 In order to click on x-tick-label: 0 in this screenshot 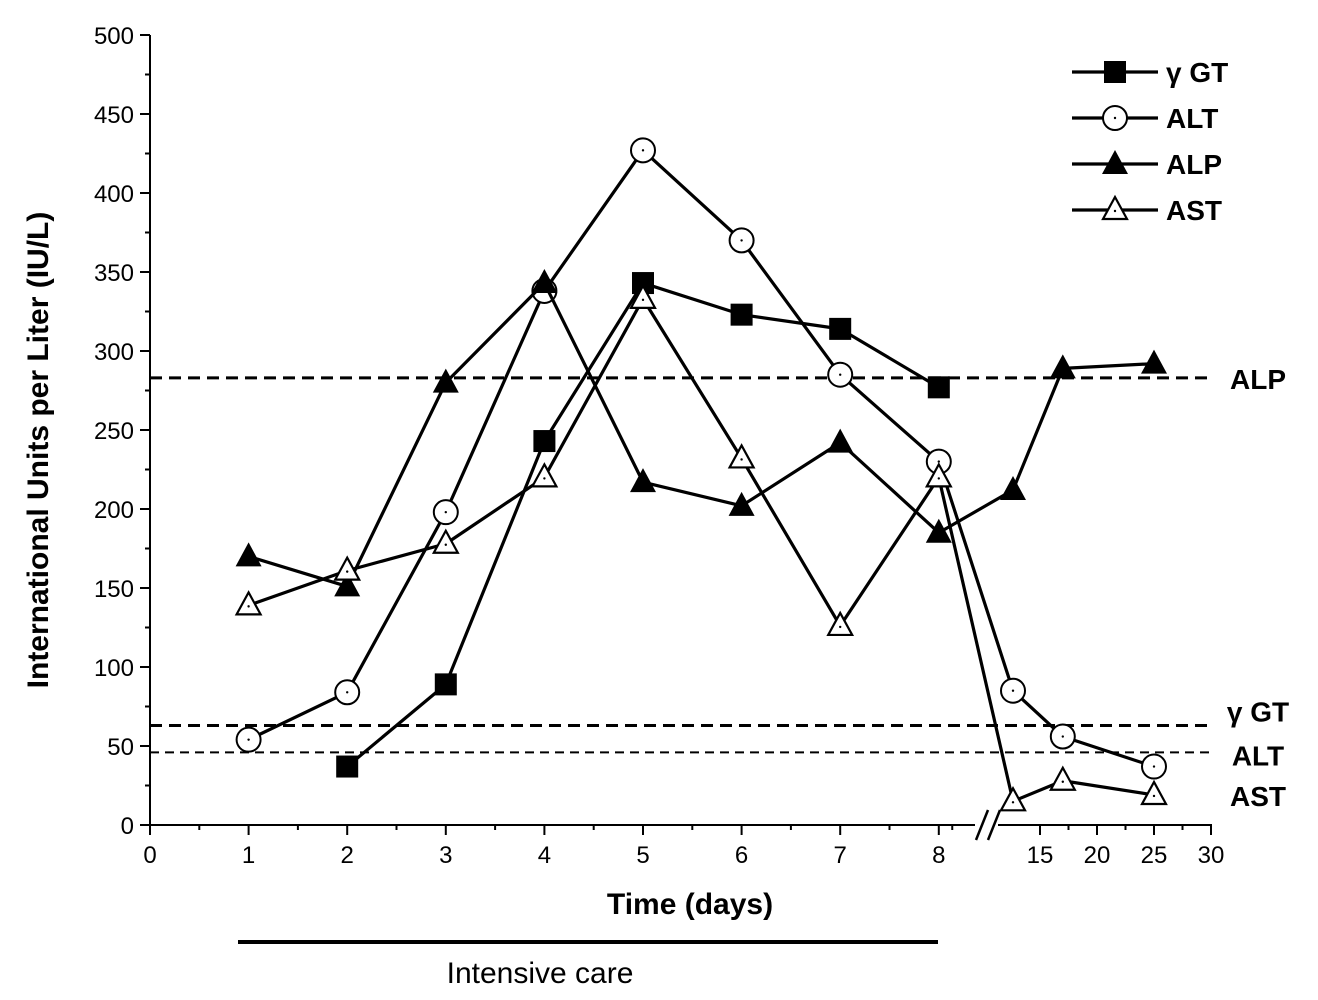, I will do `click(149, 855)`.